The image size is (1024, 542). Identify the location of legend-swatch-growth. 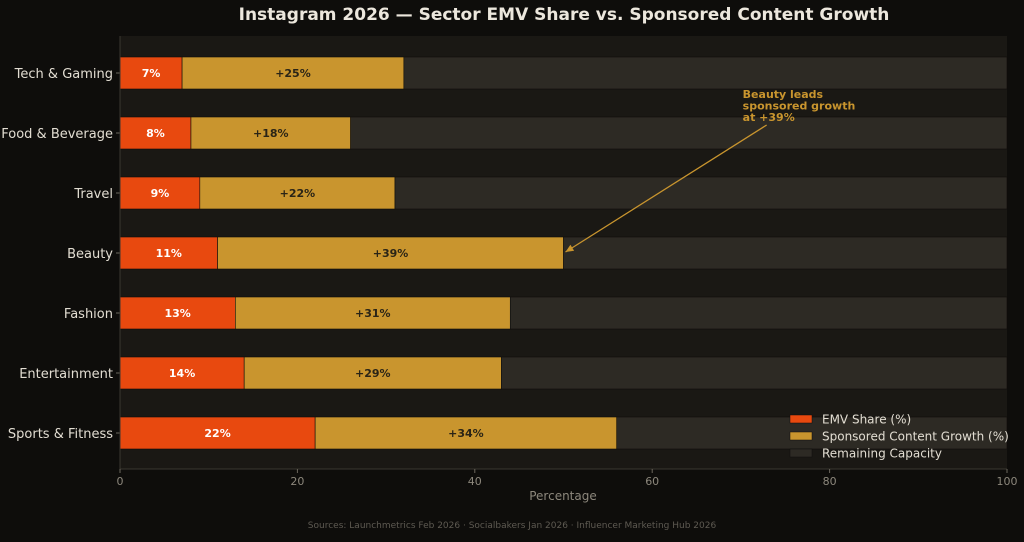
(801, 436).